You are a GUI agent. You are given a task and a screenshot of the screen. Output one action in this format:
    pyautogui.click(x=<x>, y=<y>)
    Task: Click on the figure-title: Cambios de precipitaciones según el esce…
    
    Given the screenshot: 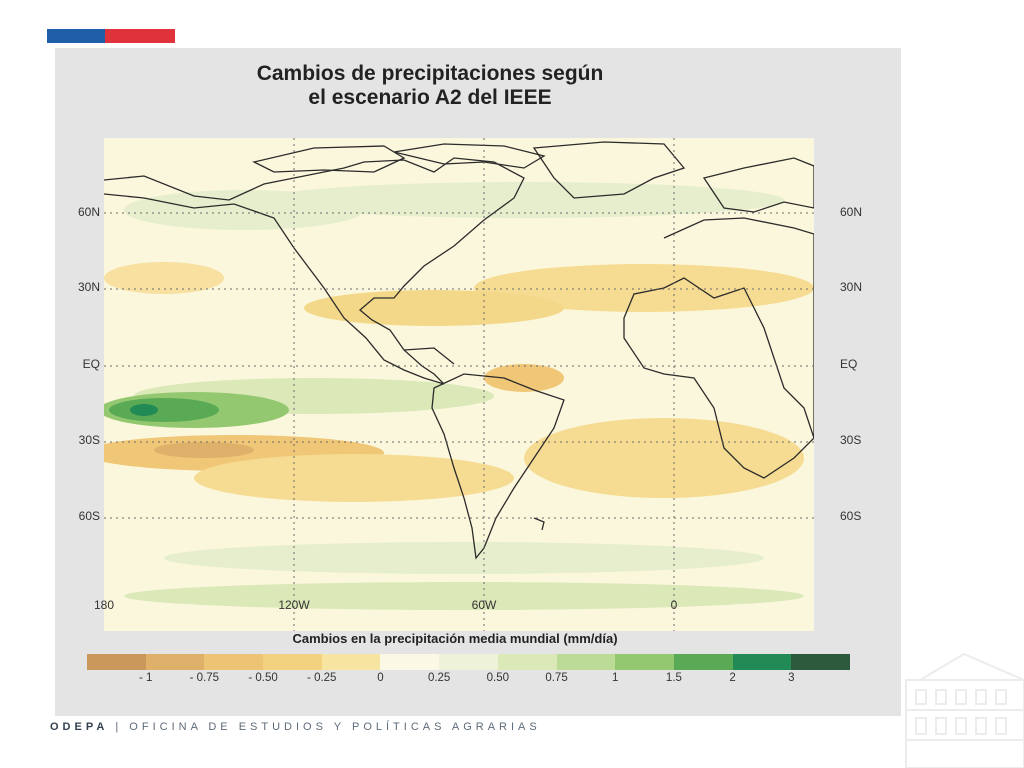 What is the action you would take?
    pyautogui.click(x=430, y=86)
    